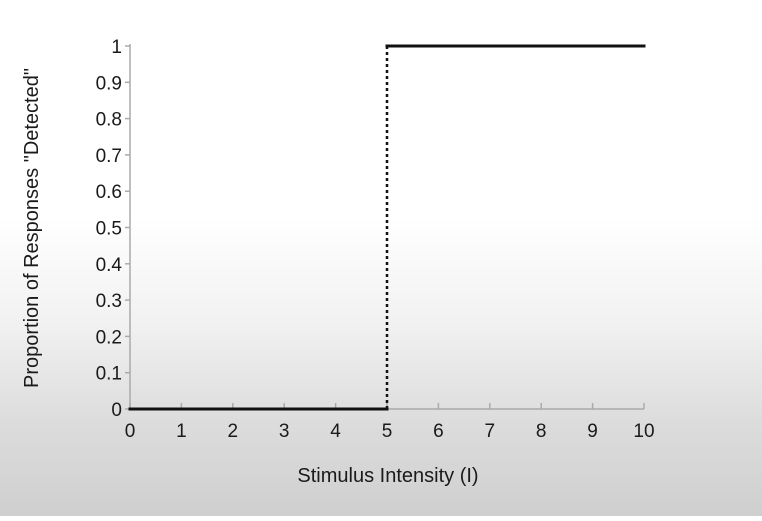 This screenshot has width=762, height=521. What do you see at coordinates (109, 156) in the screenshot?
I see `y-tick-label: 0.7` at bounding box center [109, 156].